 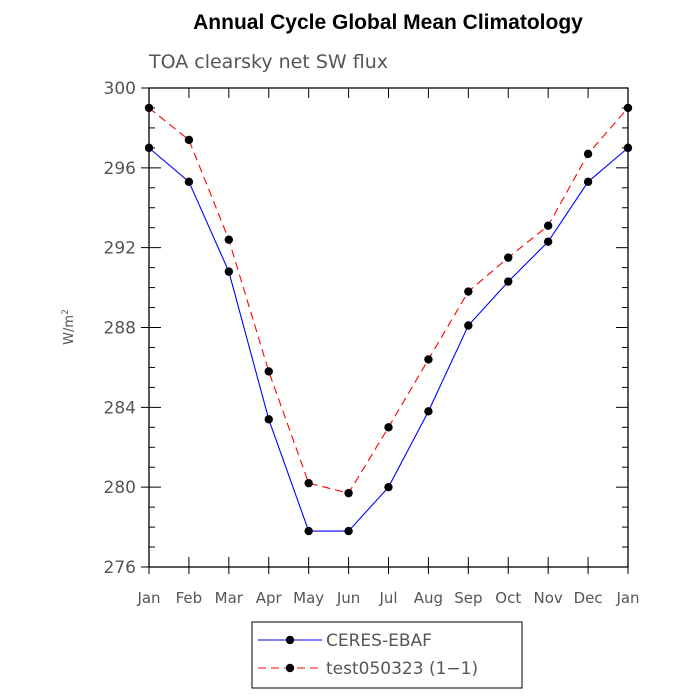 What do you see at coordinates (388, 22) in the screenshot?
I see `chart-title: Annual Cycle Global Mean Climatology` at bounding box center [388, 22].